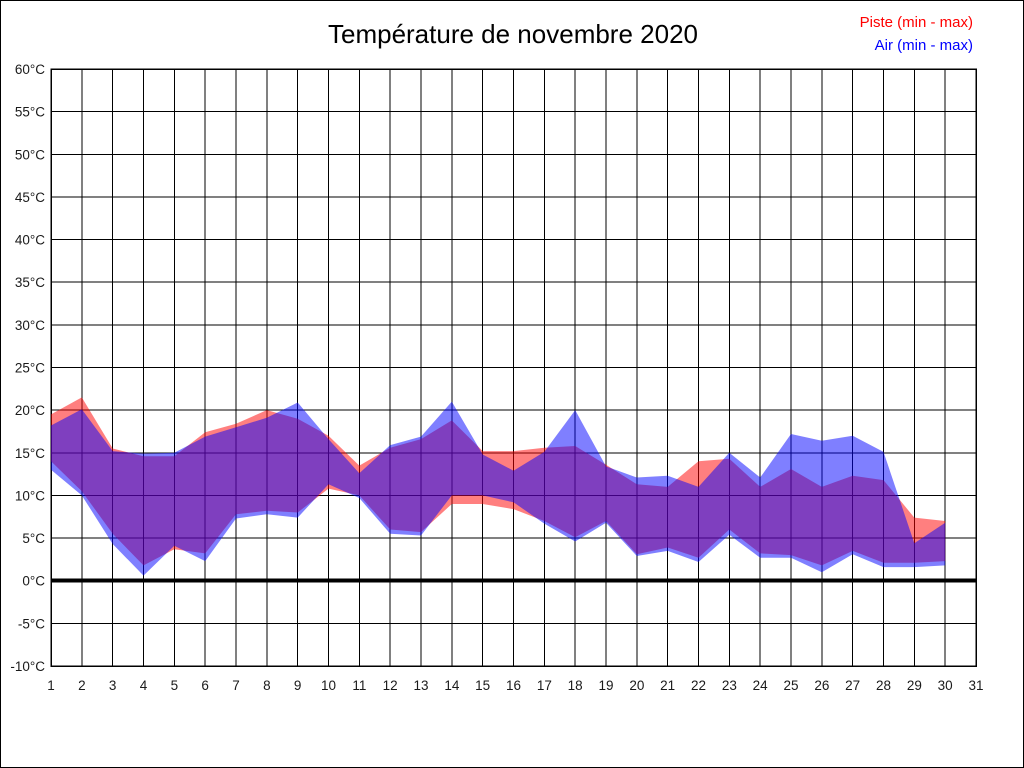 The height and width of the screenshot is (768, 1024). Describe the element at coordinates (761, 685) in the screenshot. I see `x-tick-label: 24` at that location.